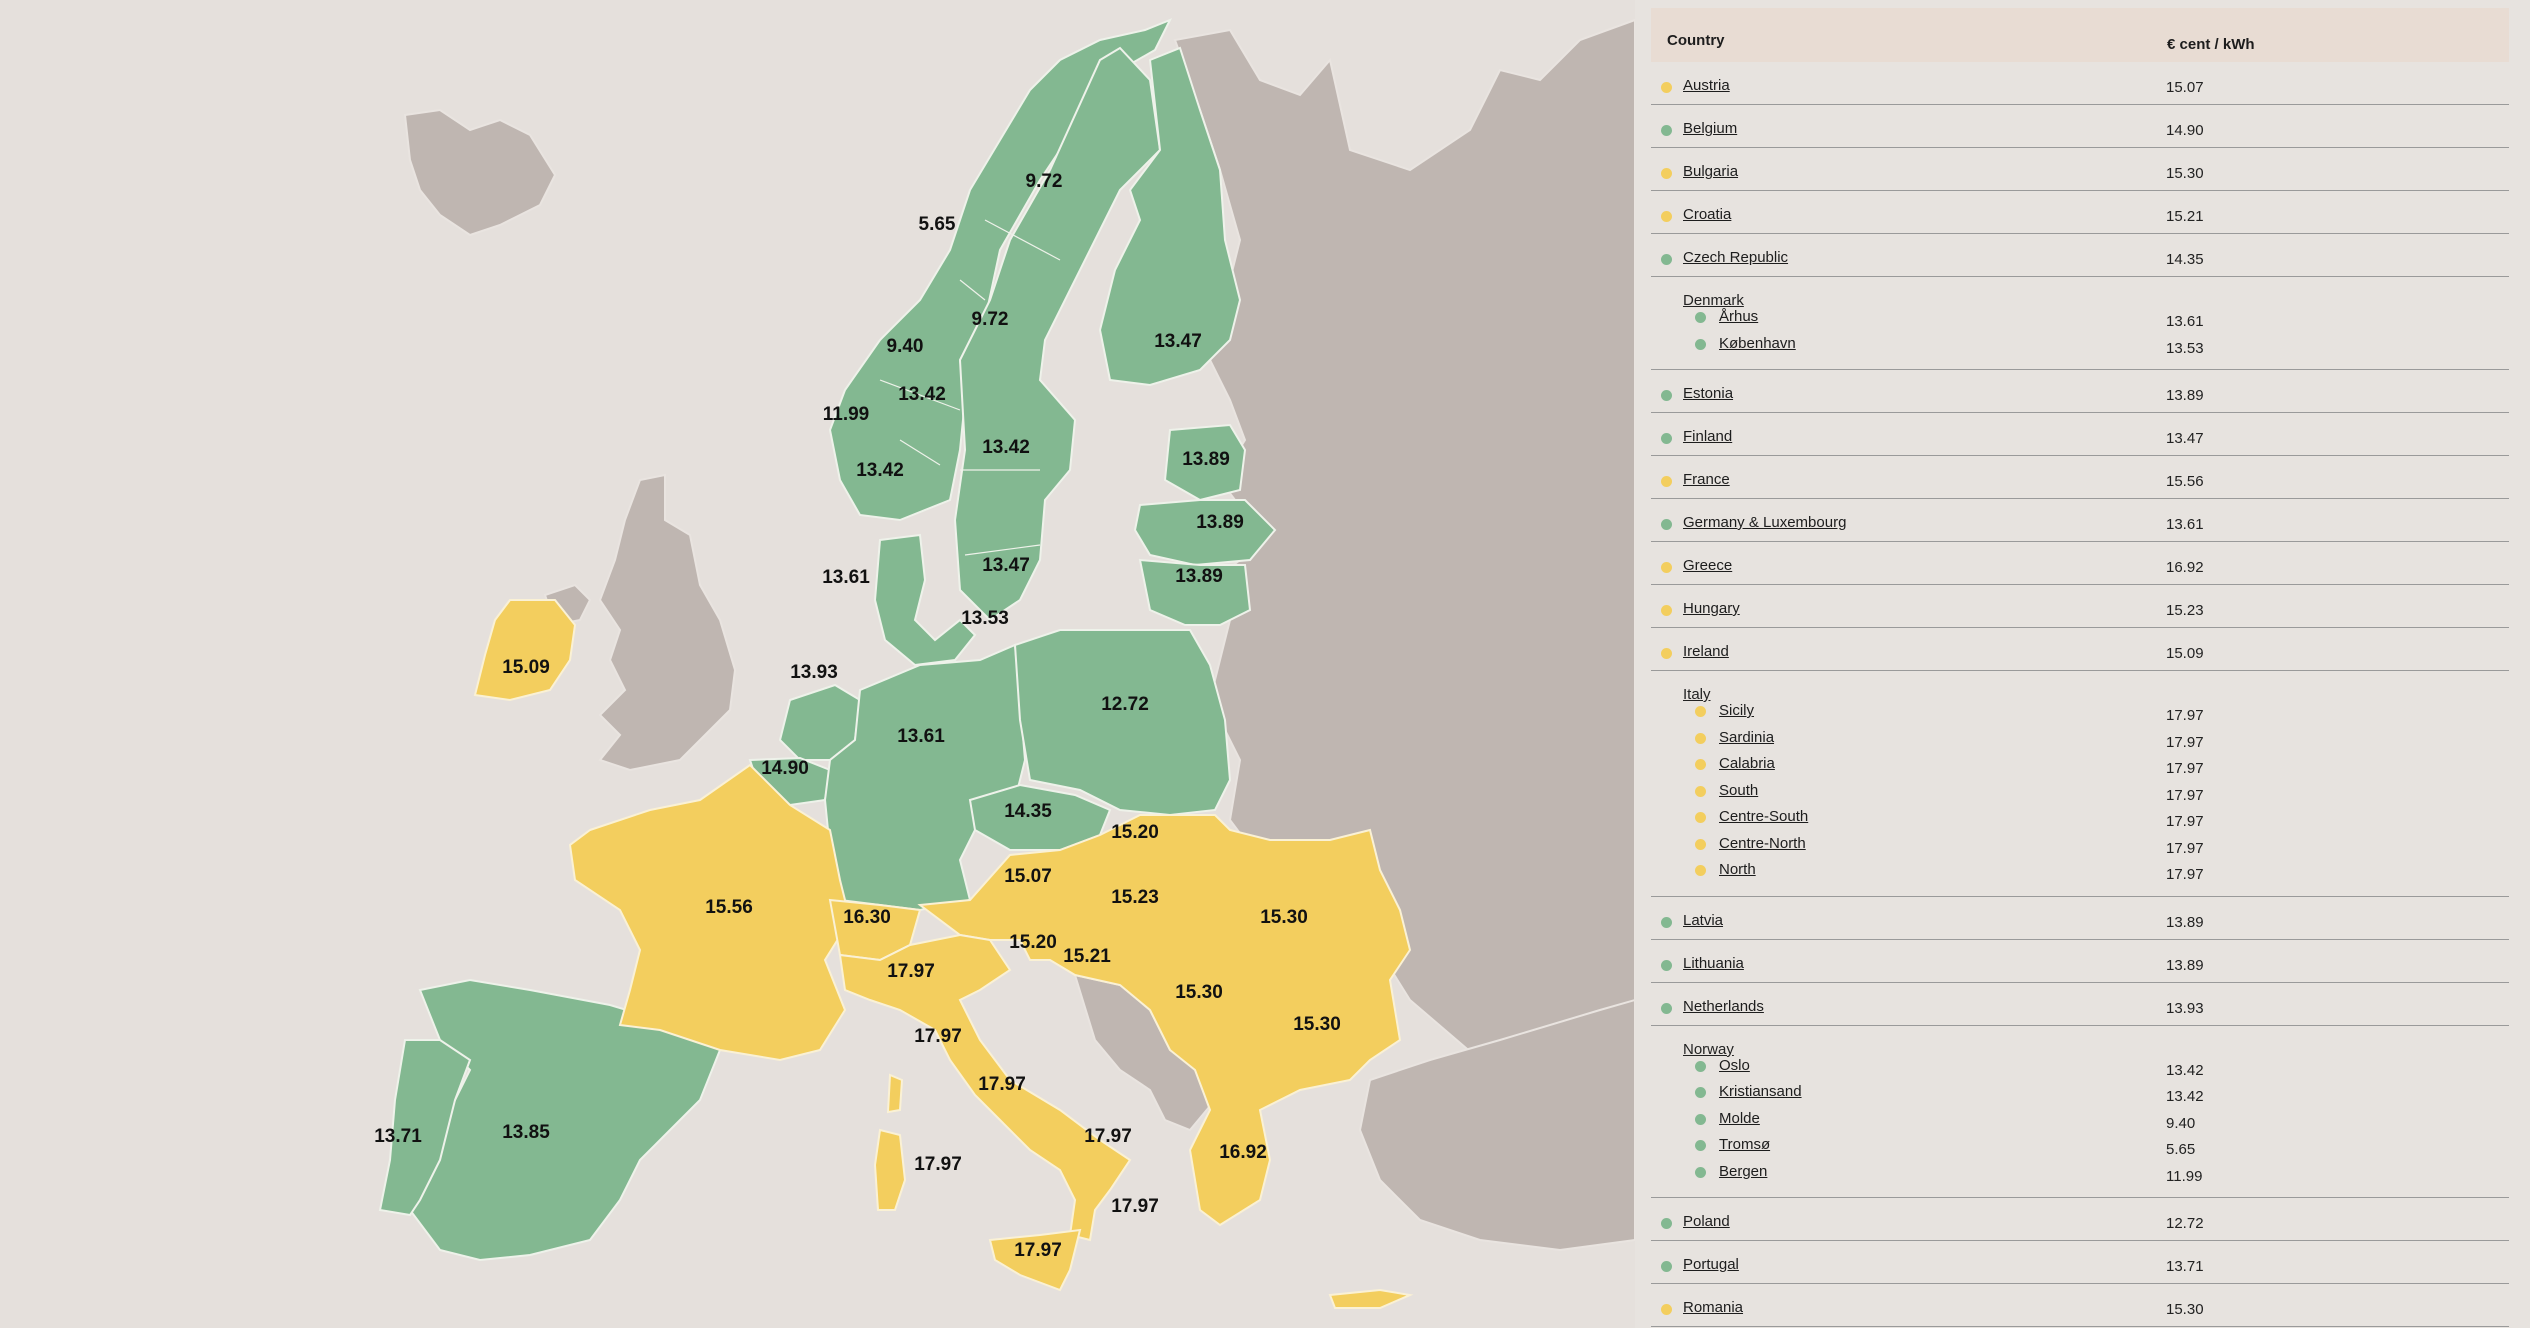 This screenshot has width=2530, height=1328. Describe the element at coordinates (972, 290) in the screenshot. I see `region-border-line` at that location.